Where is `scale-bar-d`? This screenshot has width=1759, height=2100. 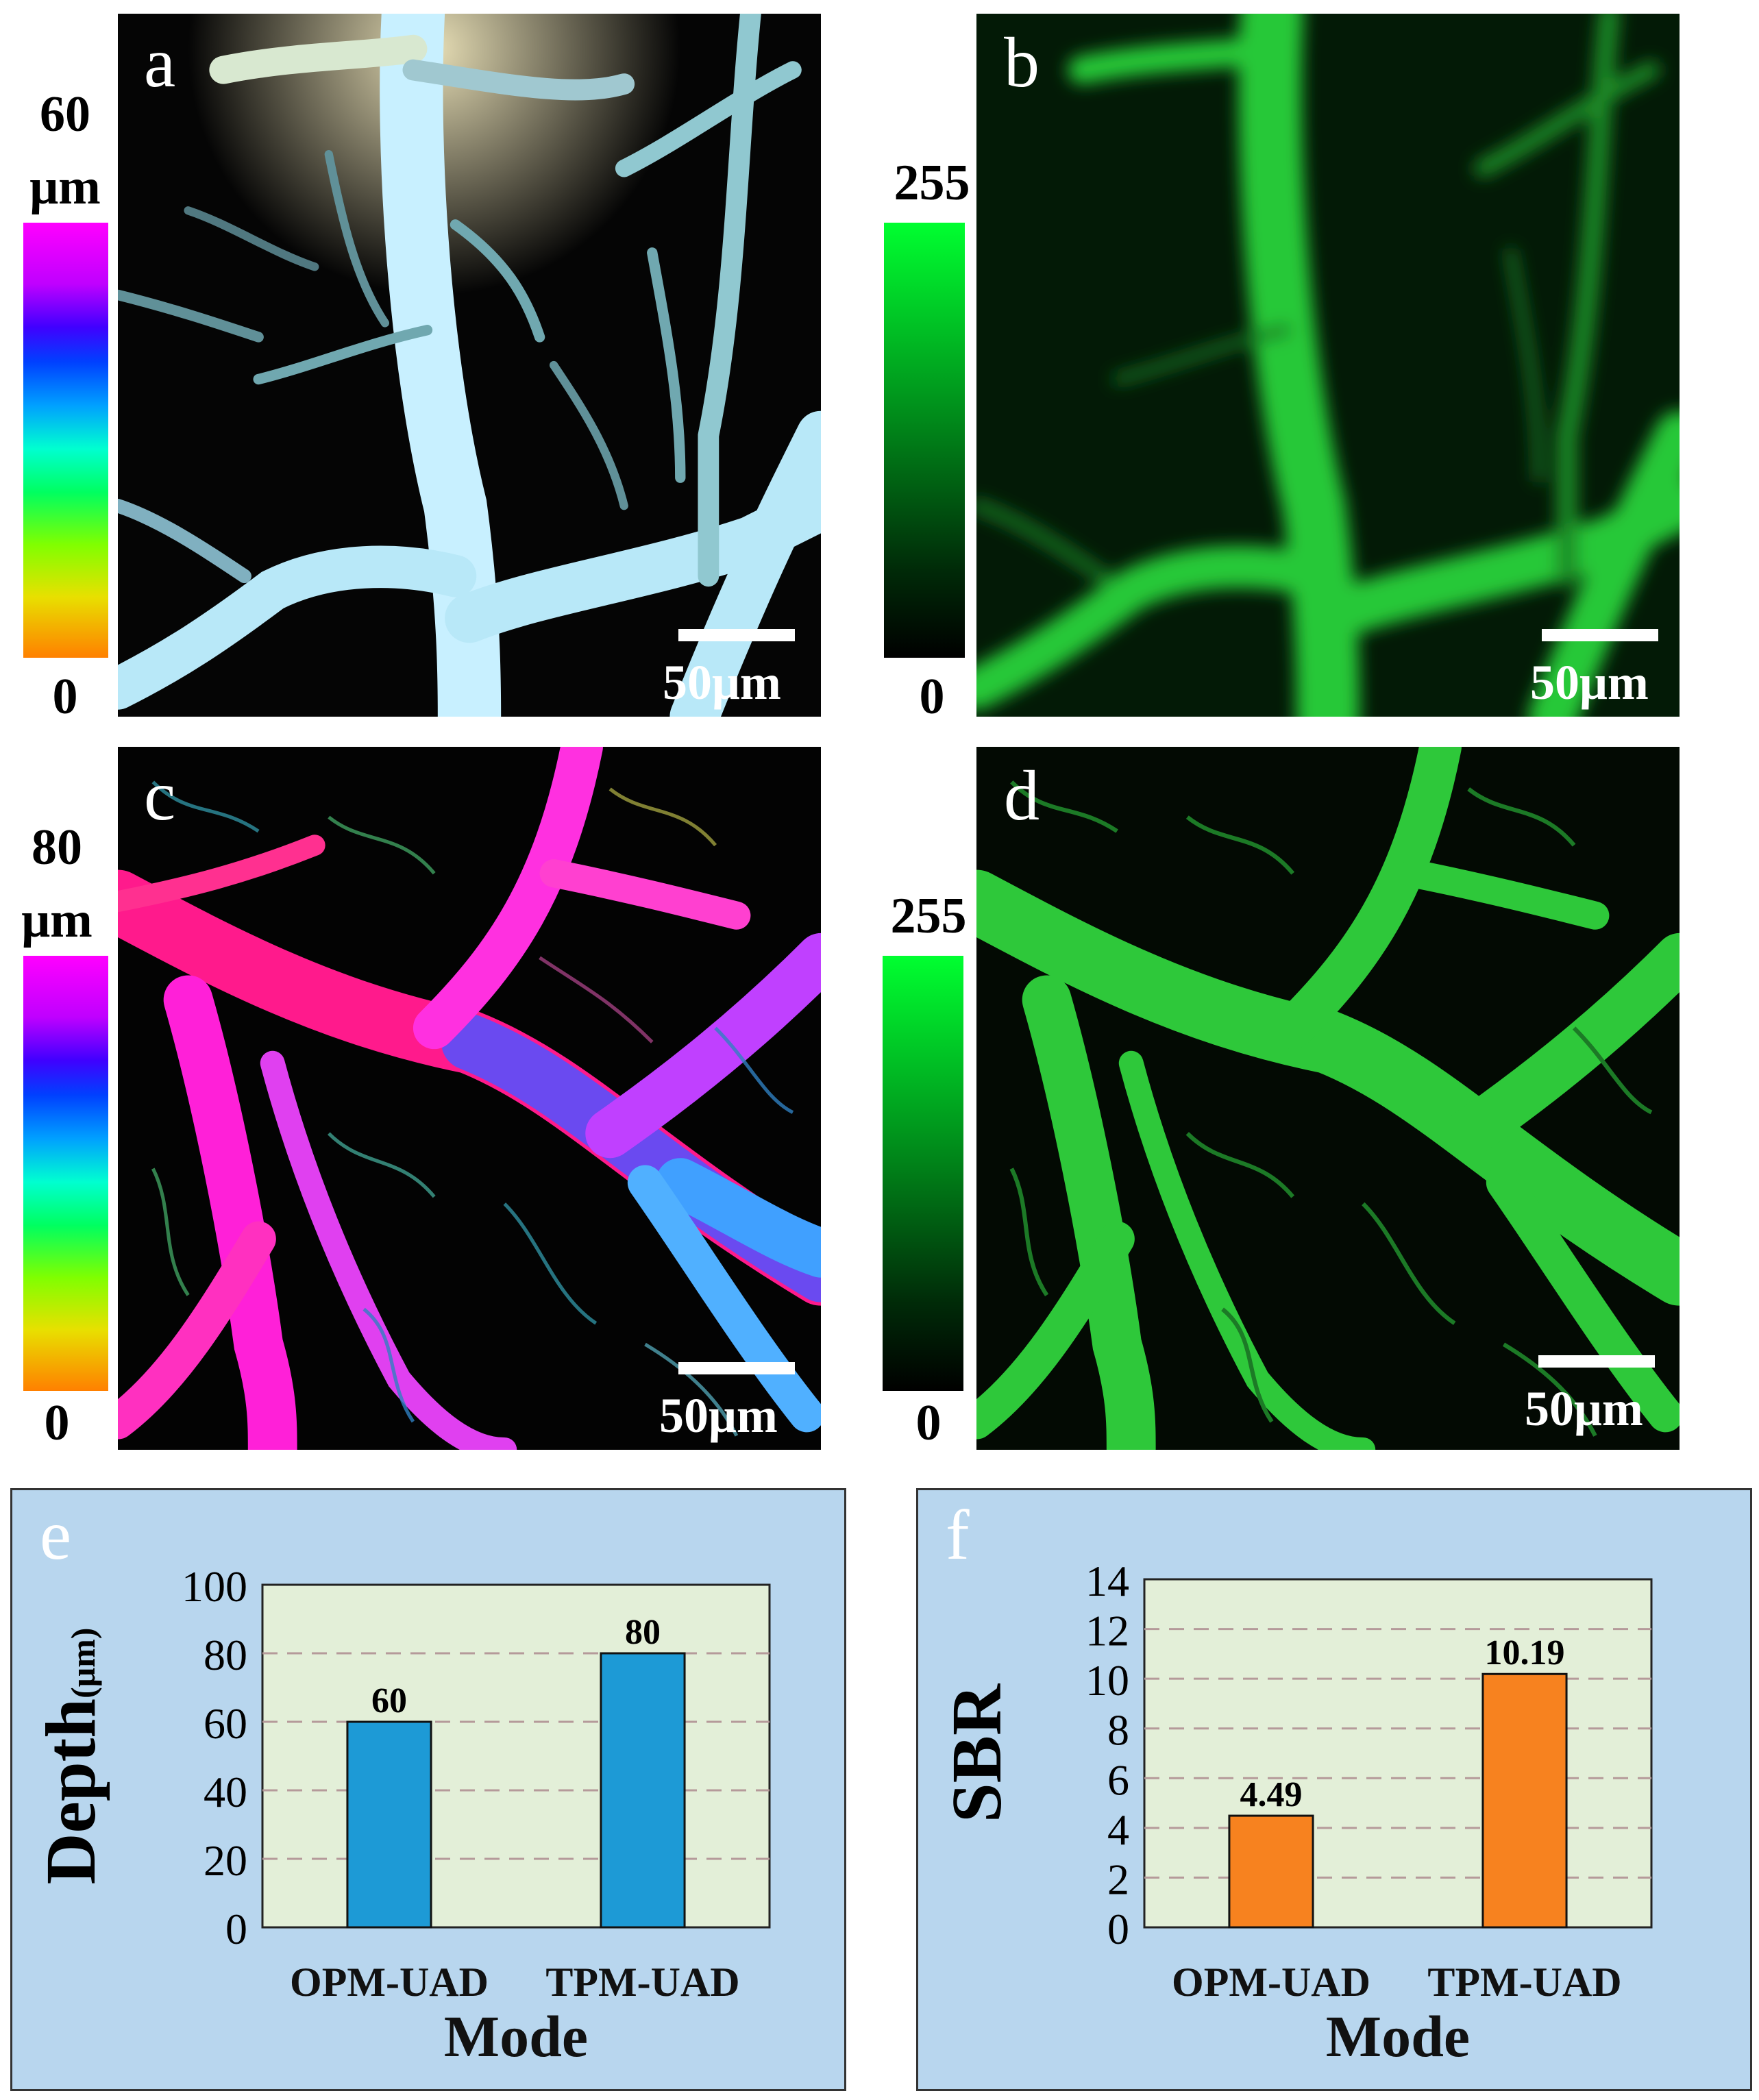 scale-bar-d is located at coordinates (1596, 1361).